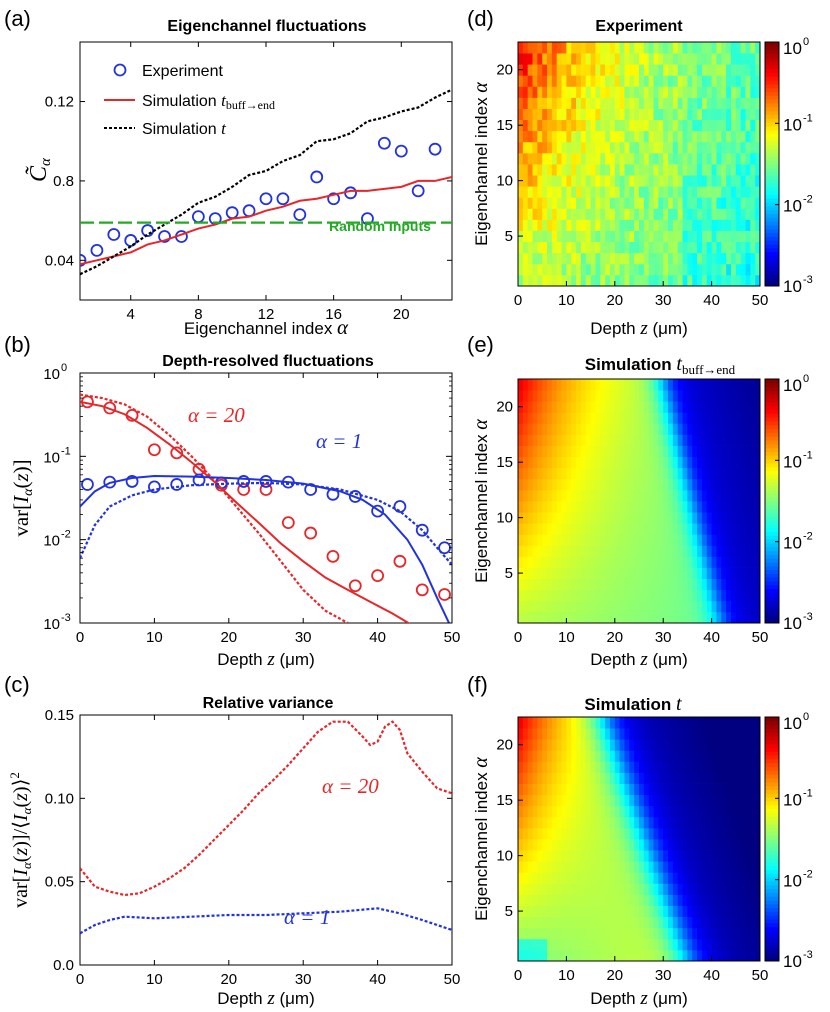 This screenshot has width=830, height=1012. What do you see at coordinates (772, 135) in the screenshot?
I see `d-cbar-swatch` at bounding box center [772, 135].